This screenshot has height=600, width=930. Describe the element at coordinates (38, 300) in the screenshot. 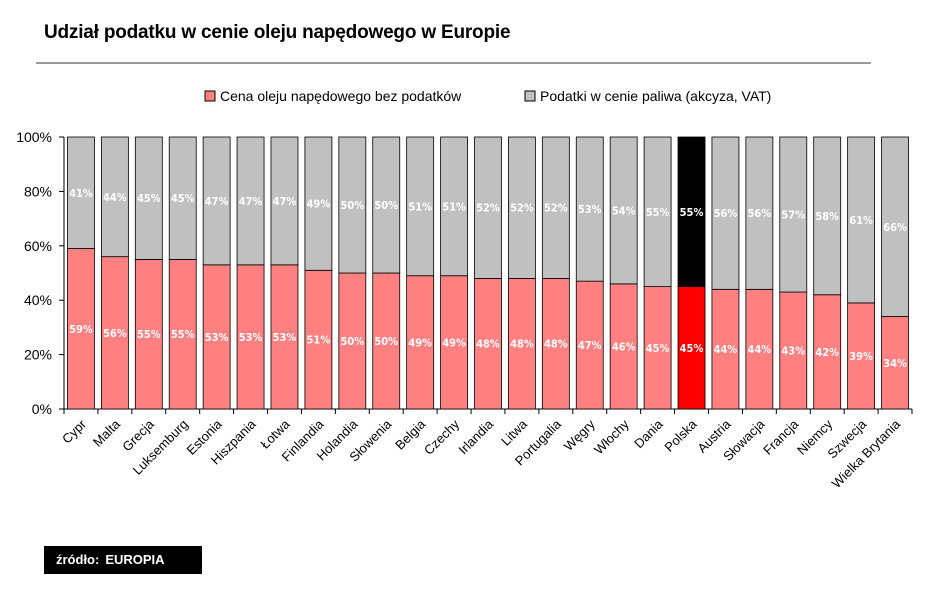

I see `y-tick-label: 40%` at that location.